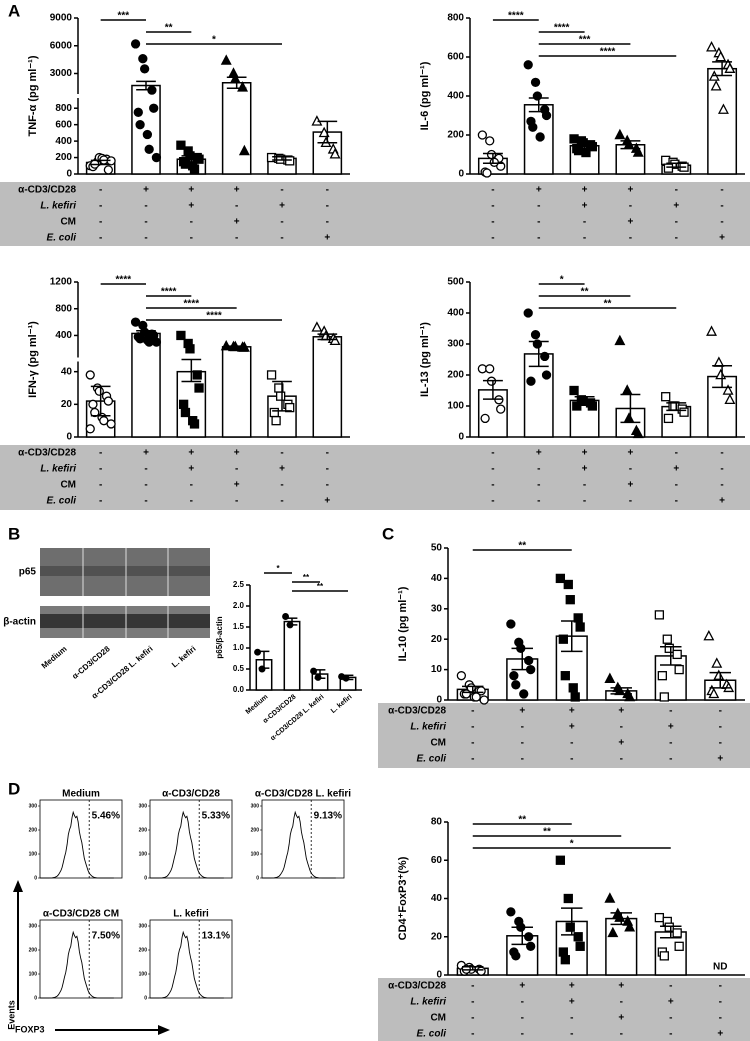  I want to click on condition-label: α-CD3/CD28, so click(417, 986).